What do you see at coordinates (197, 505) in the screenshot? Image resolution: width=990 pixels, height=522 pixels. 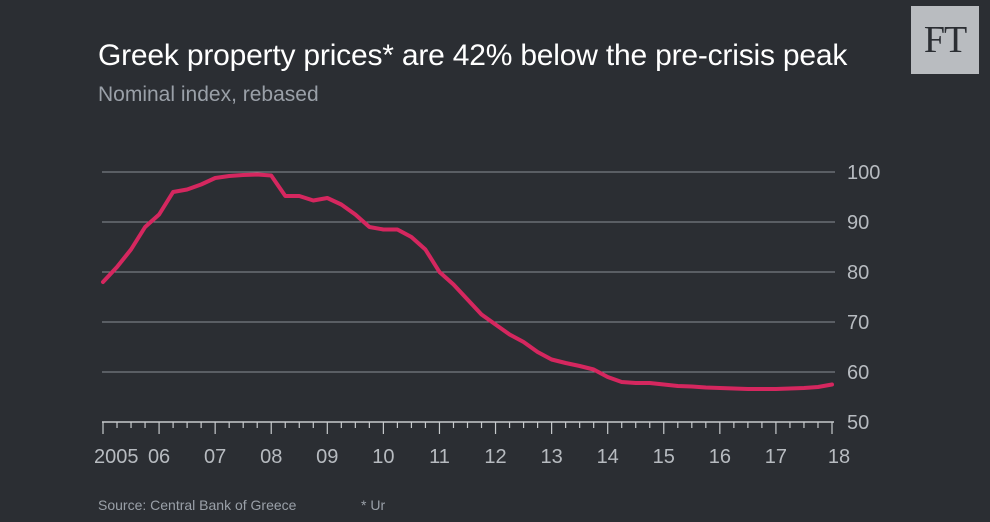 I see `source-note: Source: Central Bank of Greece` at bounding box center [197, 505].